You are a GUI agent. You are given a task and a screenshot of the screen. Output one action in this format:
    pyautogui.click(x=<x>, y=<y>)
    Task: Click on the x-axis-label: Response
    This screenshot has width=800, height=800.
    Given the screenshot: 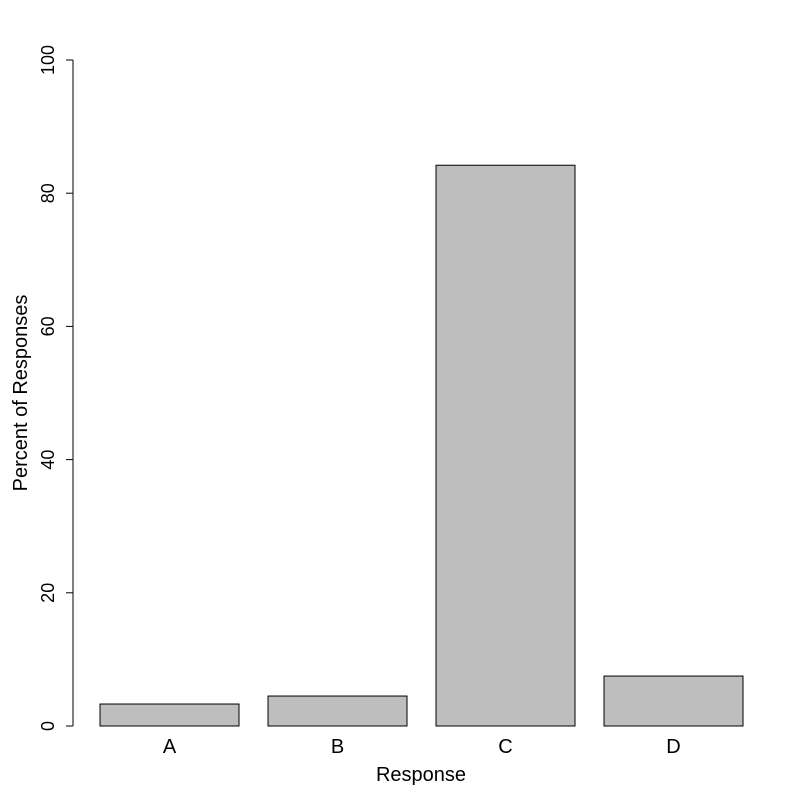 What is the action you would take?
    pyautogui.click(x=421, y=775)
    